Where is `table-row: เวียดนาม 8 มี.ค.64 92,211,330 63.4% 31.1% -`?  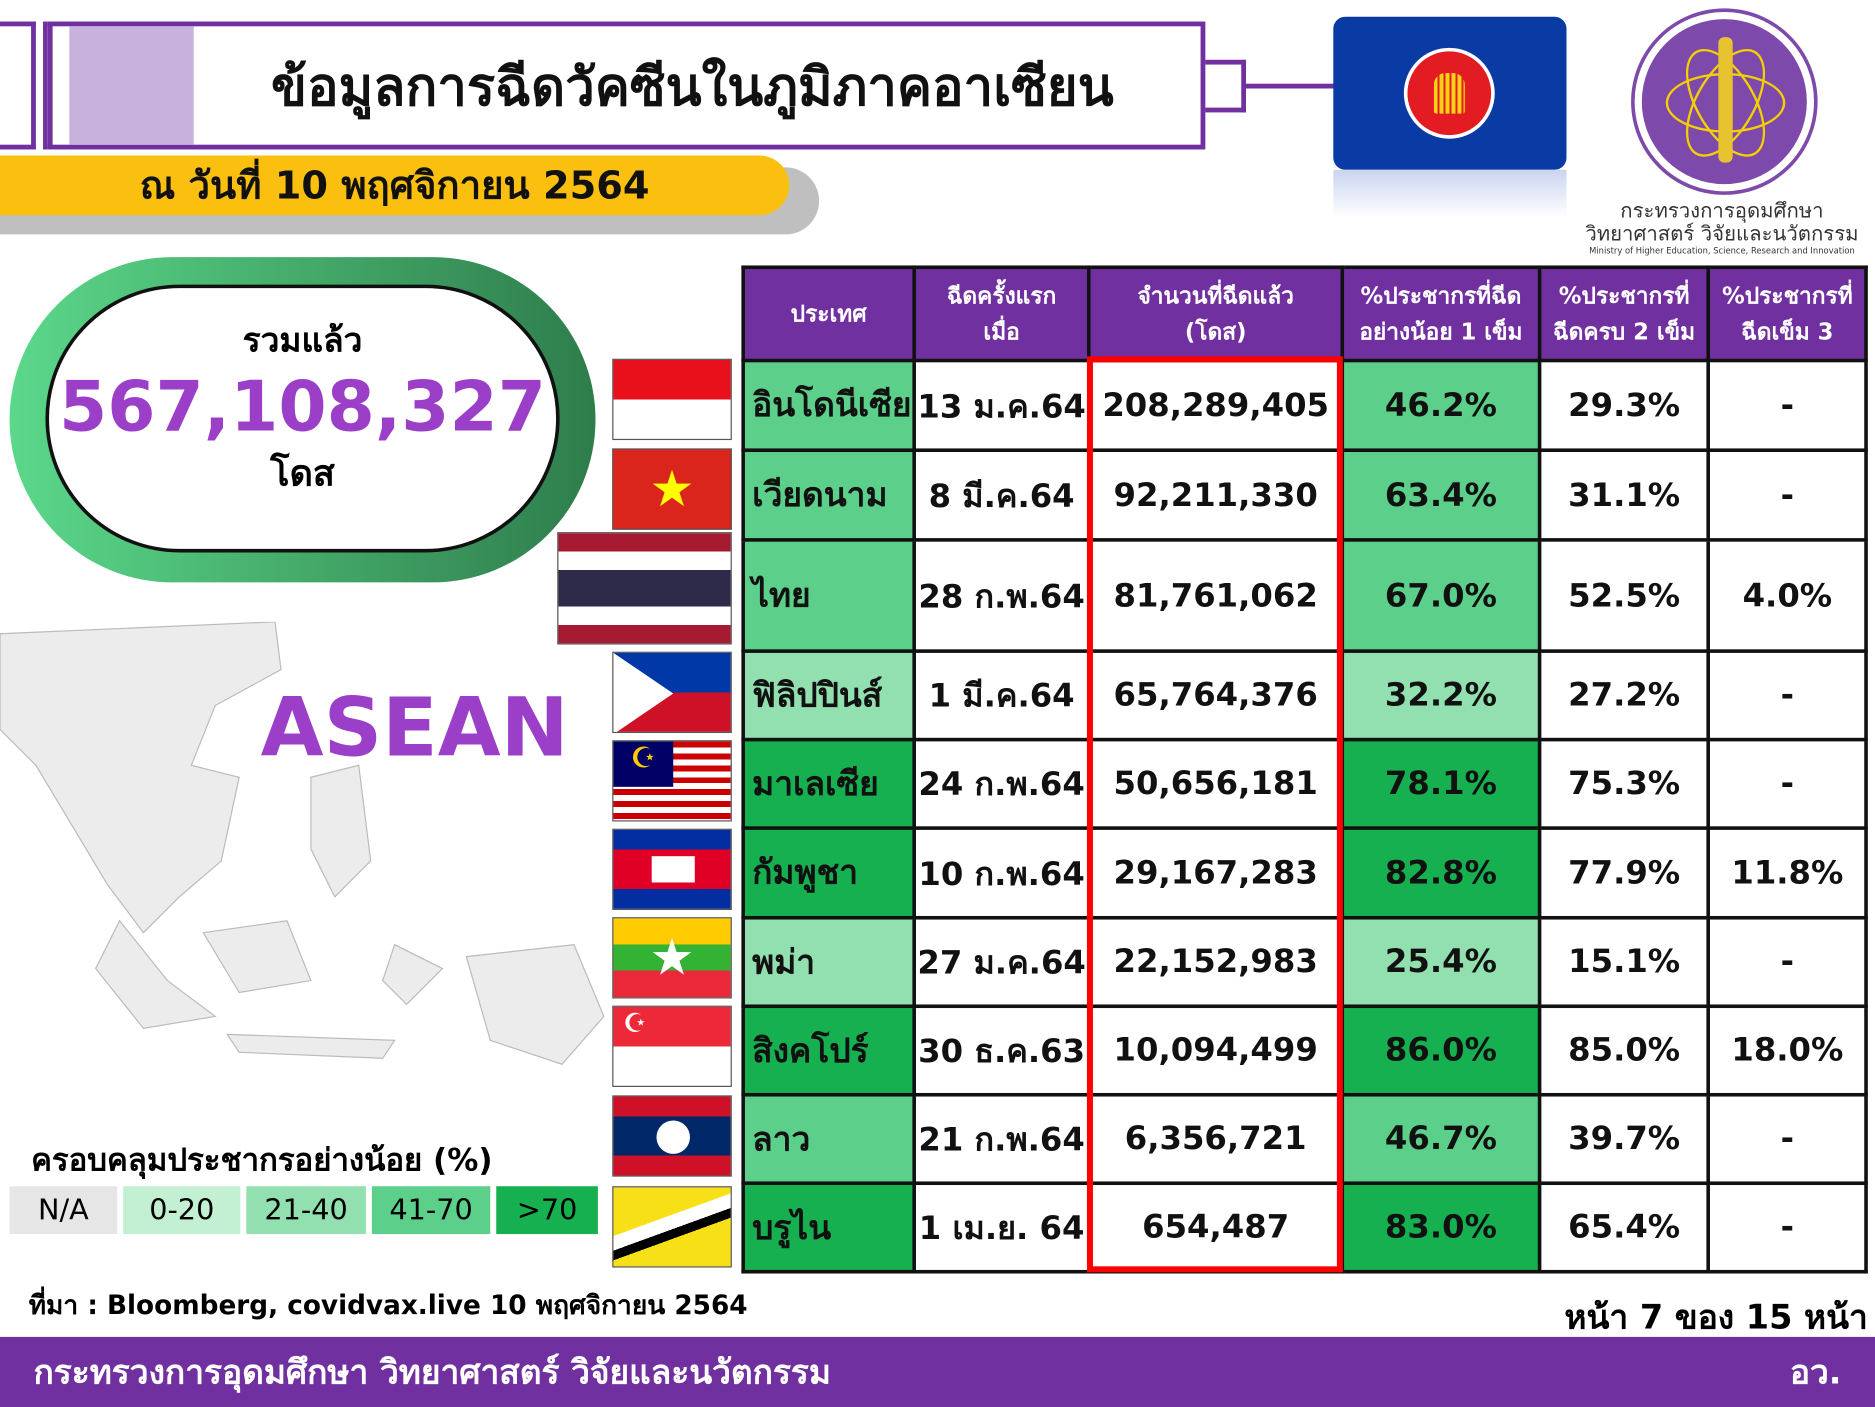
table-row: เวียดนาม 8 มี.ค.64 92,211,330 63.4% 31.1% - is located at coordinates (1304, 495).